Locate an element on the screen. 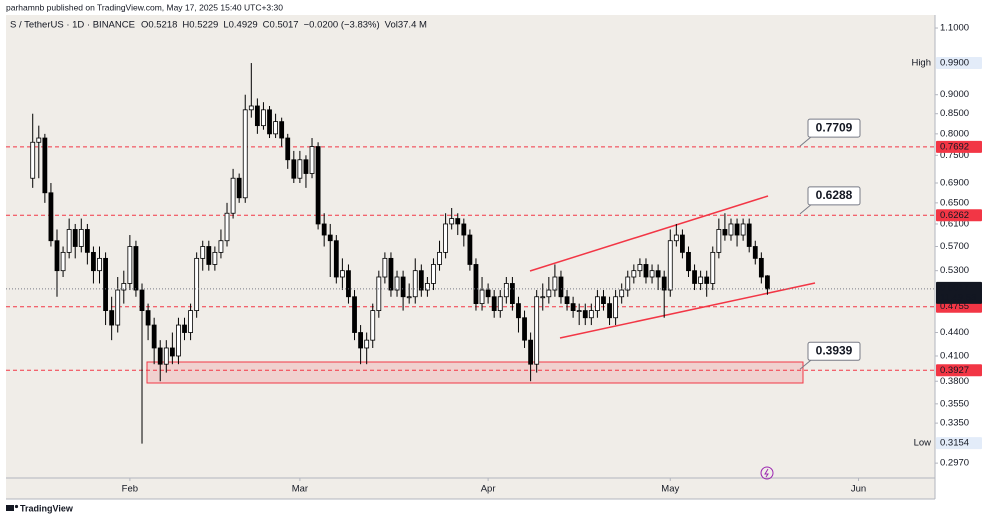 Image resolution: width=984 pixels, height=520 pixels. last-price-label: 0.5017 is located at coordinates (954, 287).